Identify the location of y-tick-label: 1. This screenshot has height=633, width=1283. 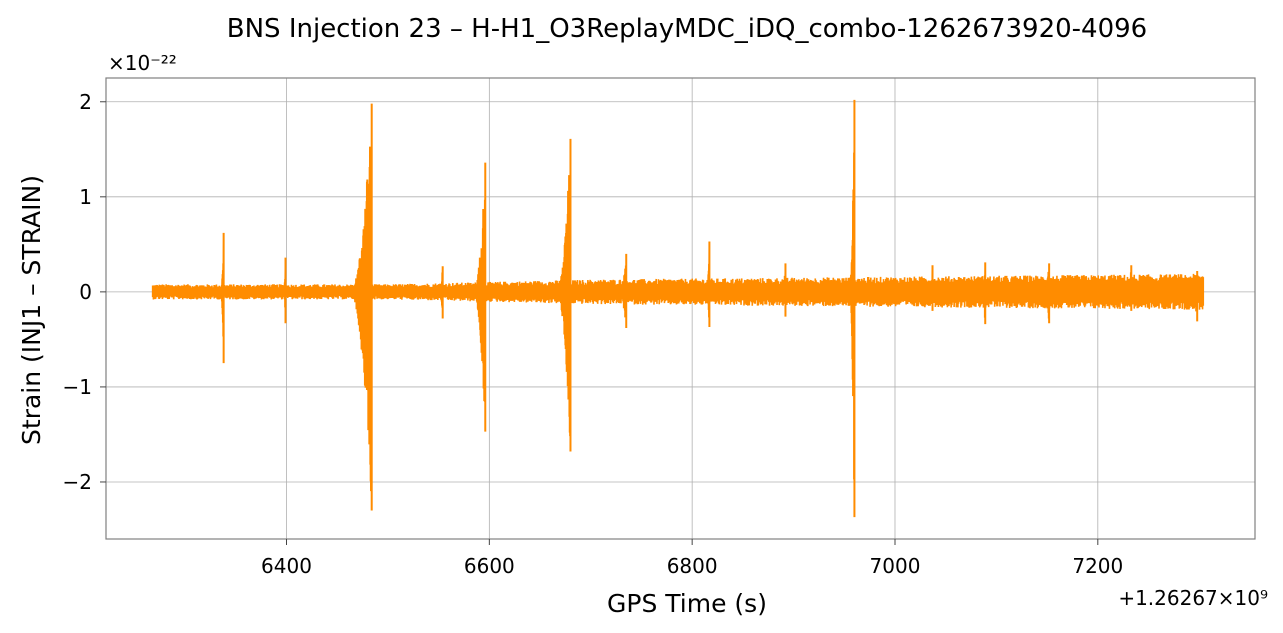
(85, 197).